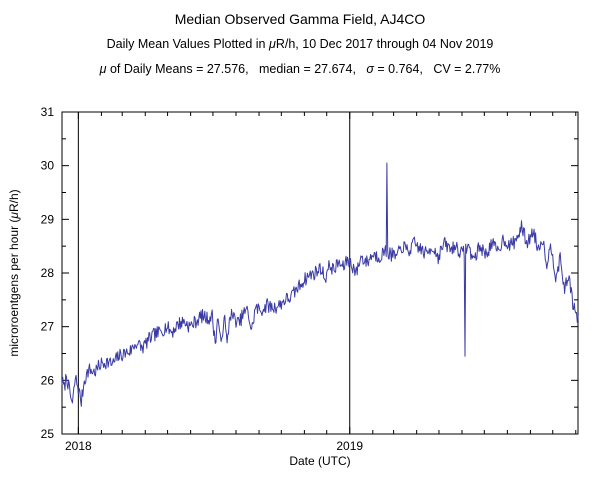  I want to click on y-tick-label: 29, so click(48, 219).